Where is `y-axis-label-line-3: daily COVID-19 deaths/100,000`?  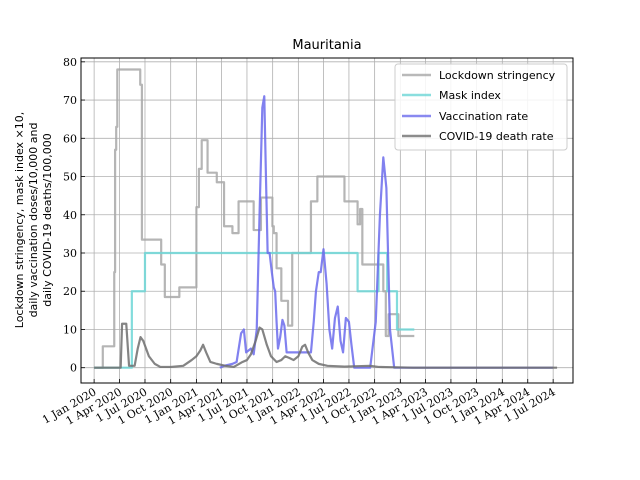 y-axis-label-line-3: daily COVID-19 deaths/100,000 is located at coordinates (47, 219).